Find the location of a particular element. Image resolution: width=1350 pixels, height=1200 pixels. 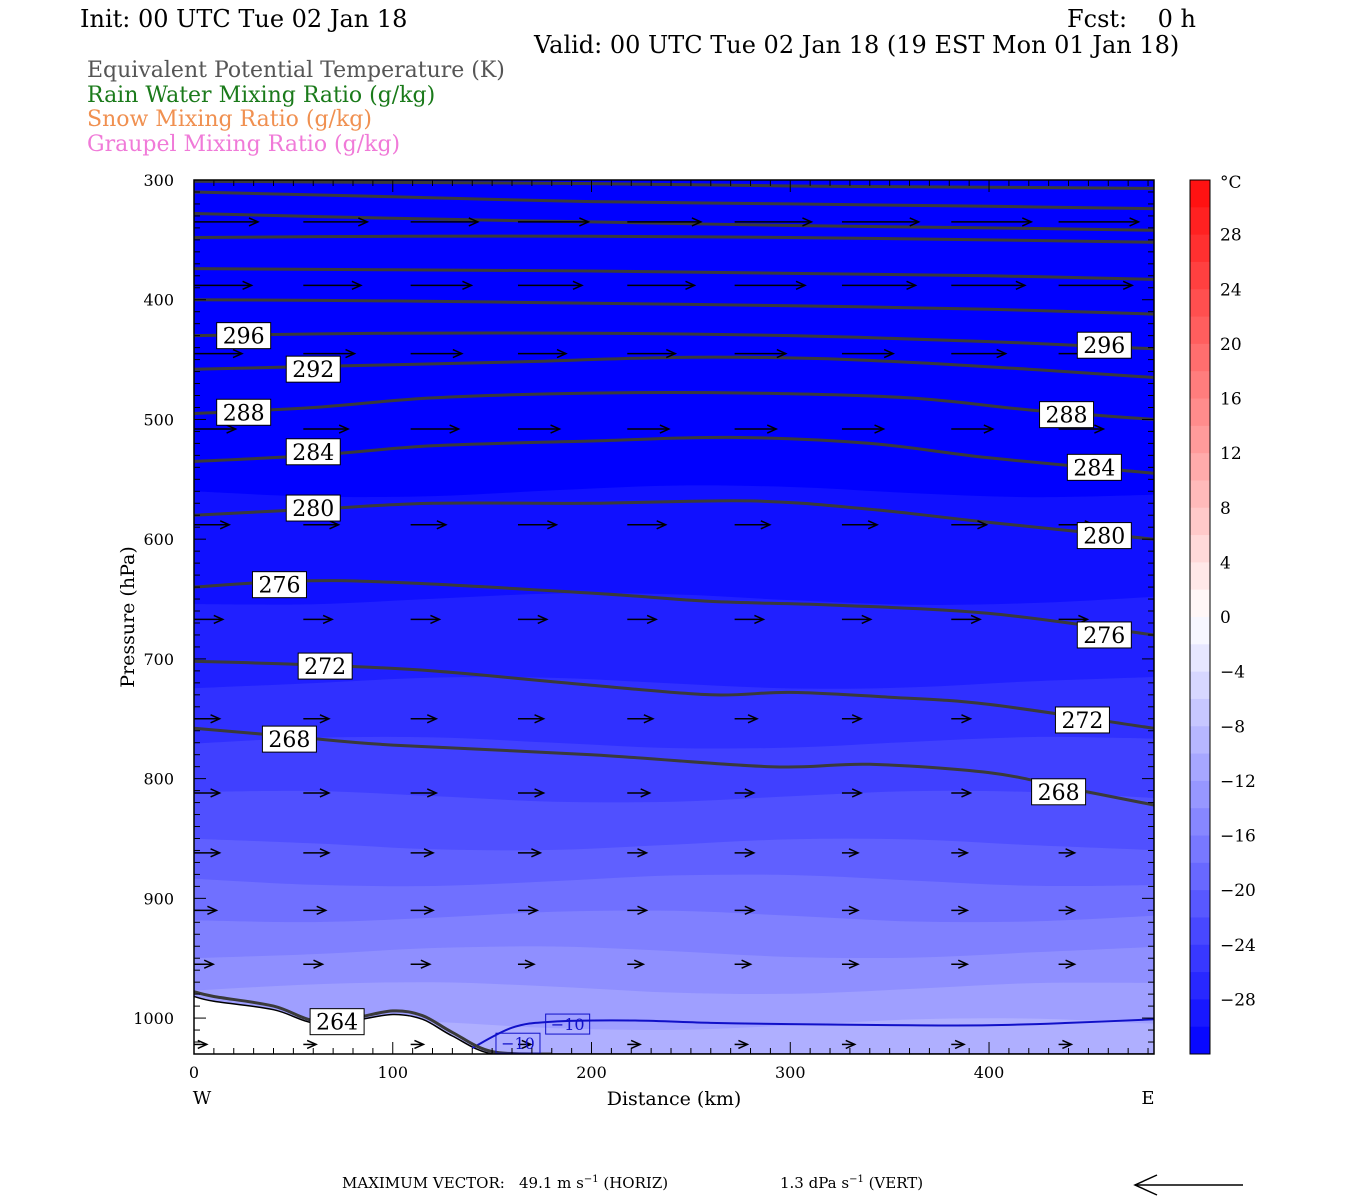

contour-label: 284 is located at coordinates (313, 452).